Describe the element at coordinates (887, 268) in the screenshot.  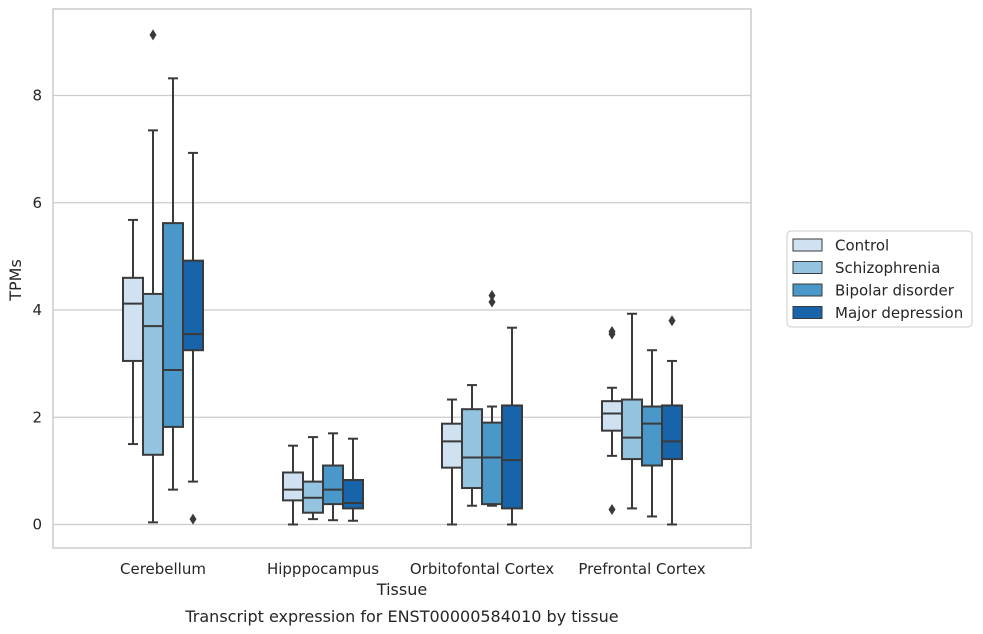
I see `legend-label: Schizophrenia` at that location.